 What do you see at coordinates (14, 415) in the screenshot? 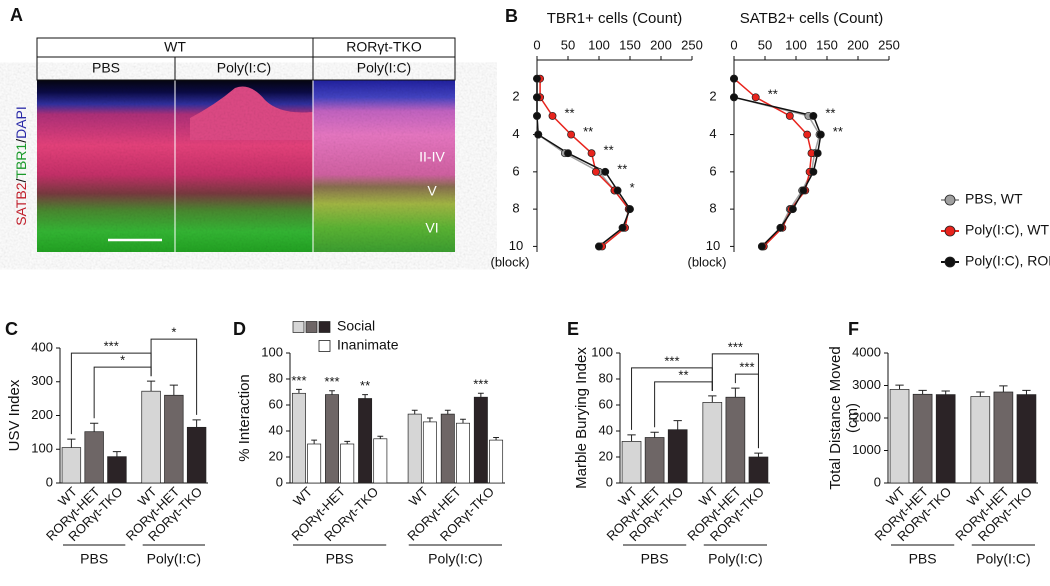
I see `y-axis-label: USV Index` at bounding box center [14, 415].